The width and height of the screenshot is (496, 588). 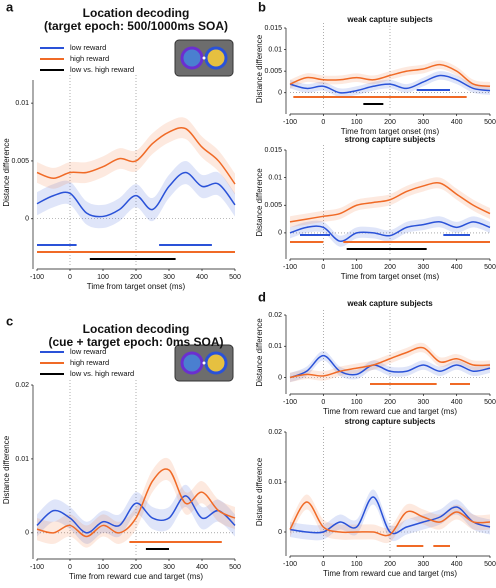 I want to click on panel-letter: d, so click(x=262, y=296).